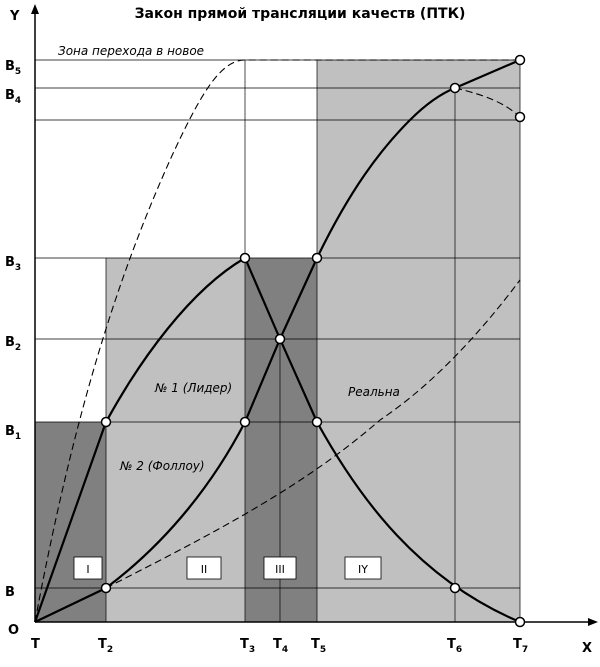  Describe the element at coordinates (520, 646) in the screenshot. I see `x-tick-T7: T7` at that location.